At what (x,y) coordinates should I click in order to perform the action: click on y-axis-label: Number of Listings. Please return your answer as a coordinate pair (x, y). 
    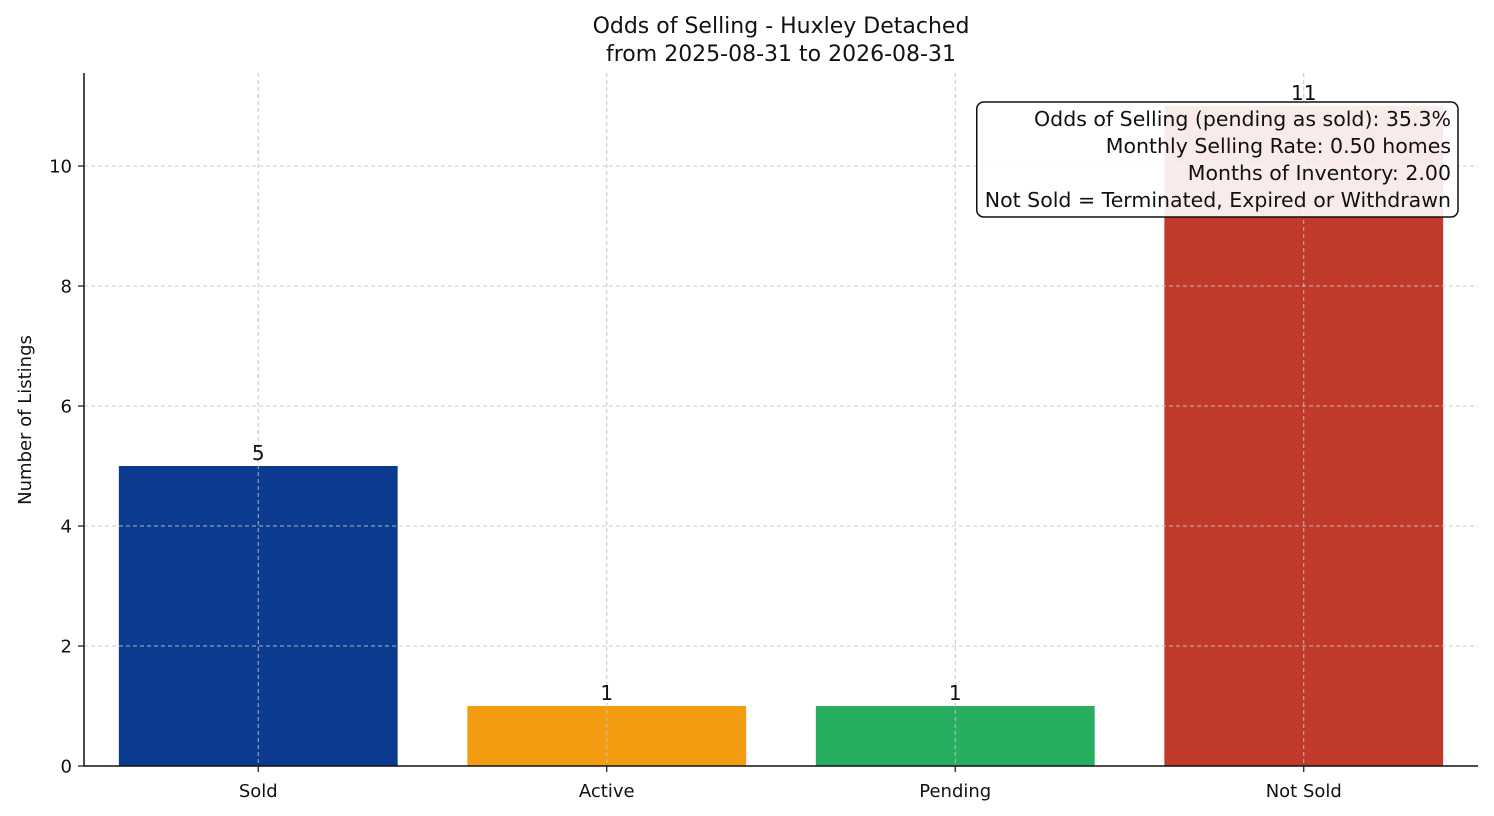
    Looking at the image, I should click on (25, 420).